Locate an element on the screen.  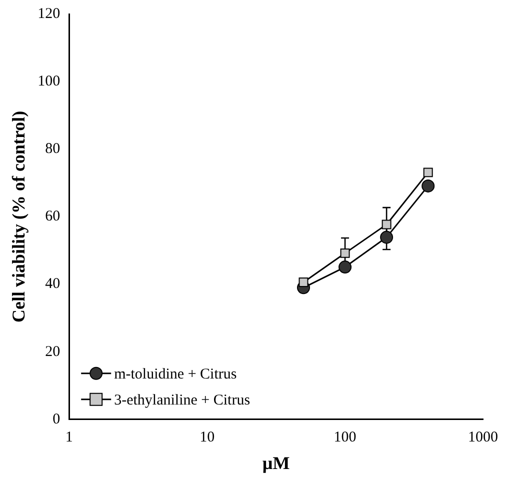
y-tick-label: 40 is located at coordinates (52, 284).